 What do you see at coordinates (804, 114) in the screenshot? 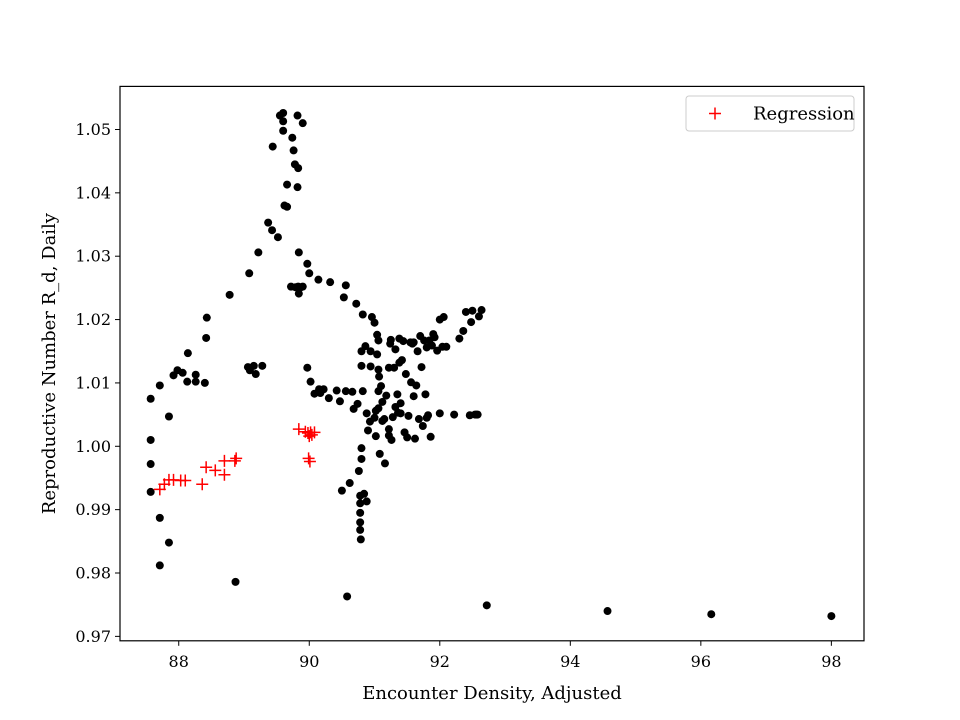
I see `legend-label-regression: Regression` at bounding box center [804, 114].